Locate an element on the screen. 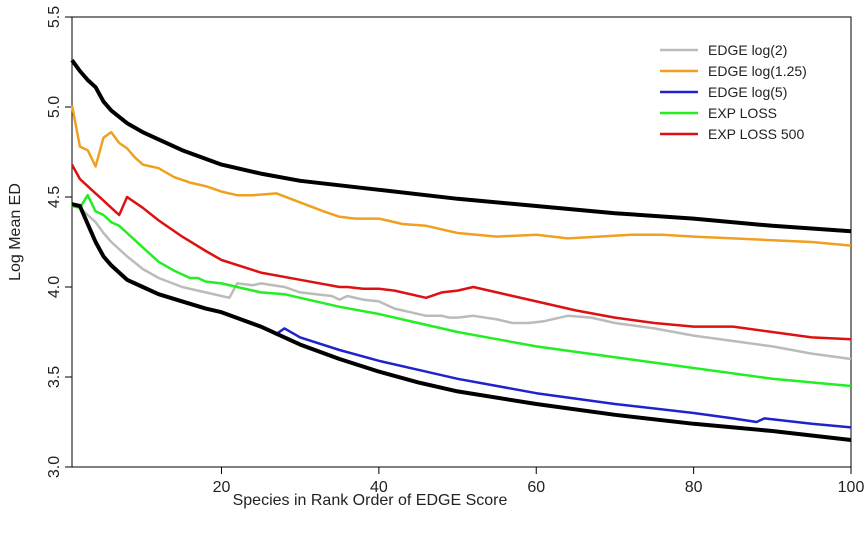 The image size is (868, 539). x-tick-label: 20 is located at coordinates (222, 487).